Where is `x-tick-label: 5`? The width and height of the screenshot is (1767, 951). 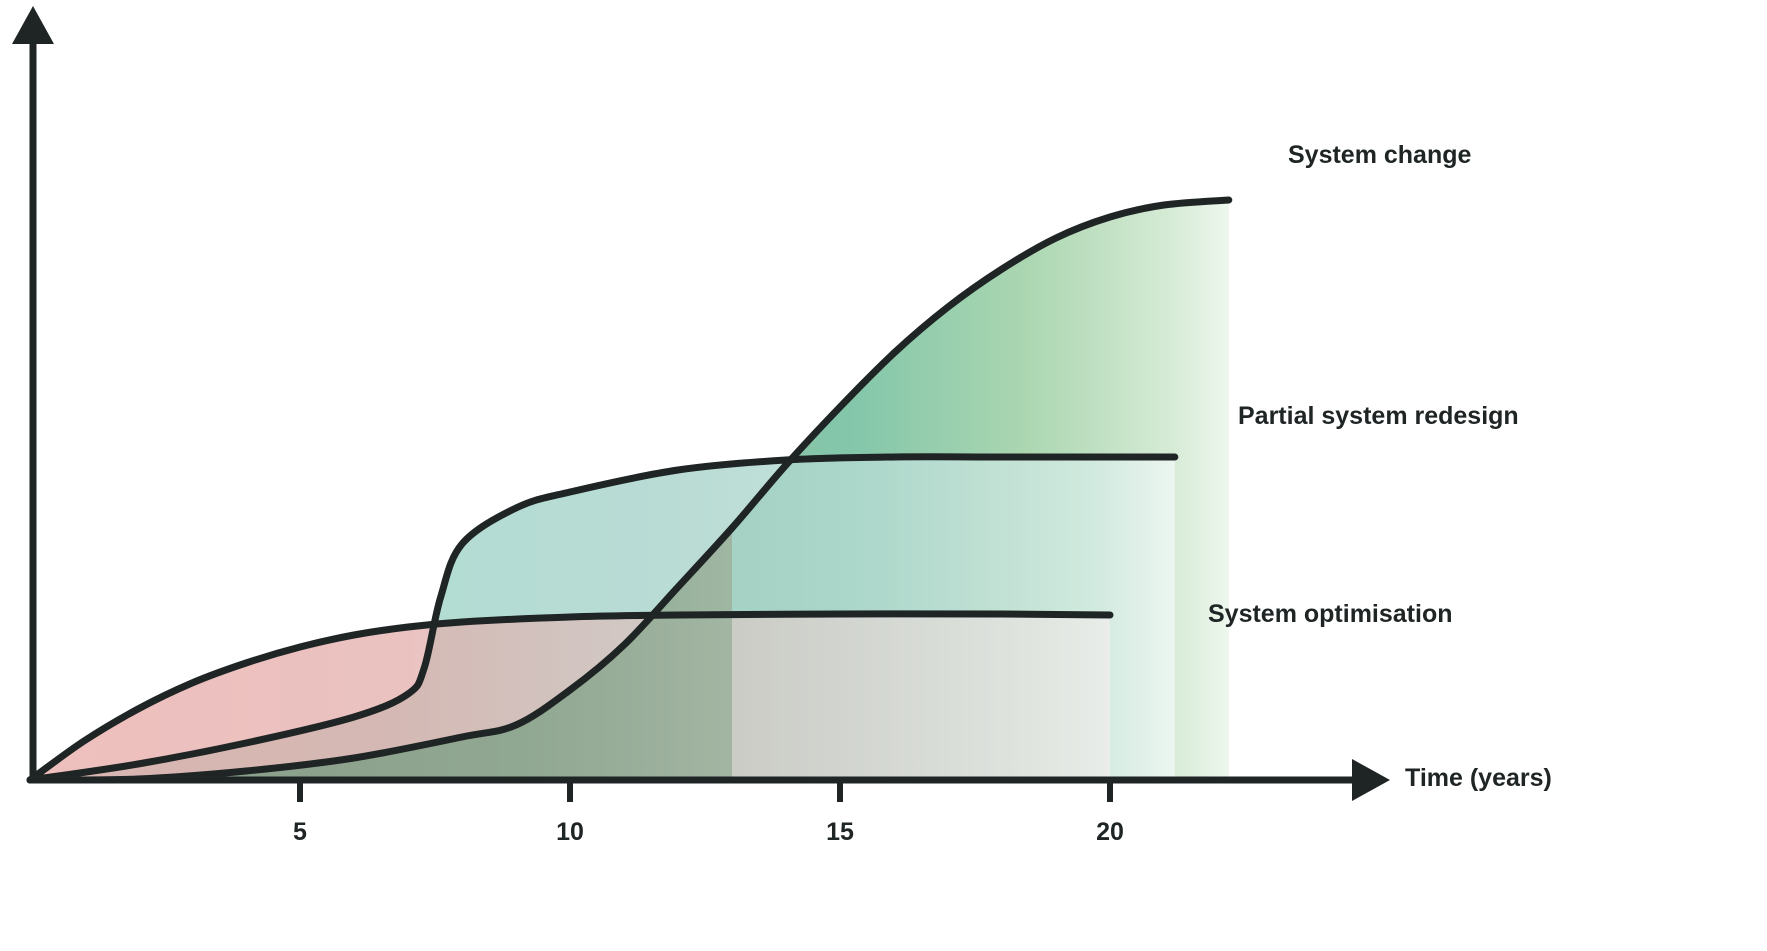 x-tick-label: 5 is located at coordinates (300, 832).